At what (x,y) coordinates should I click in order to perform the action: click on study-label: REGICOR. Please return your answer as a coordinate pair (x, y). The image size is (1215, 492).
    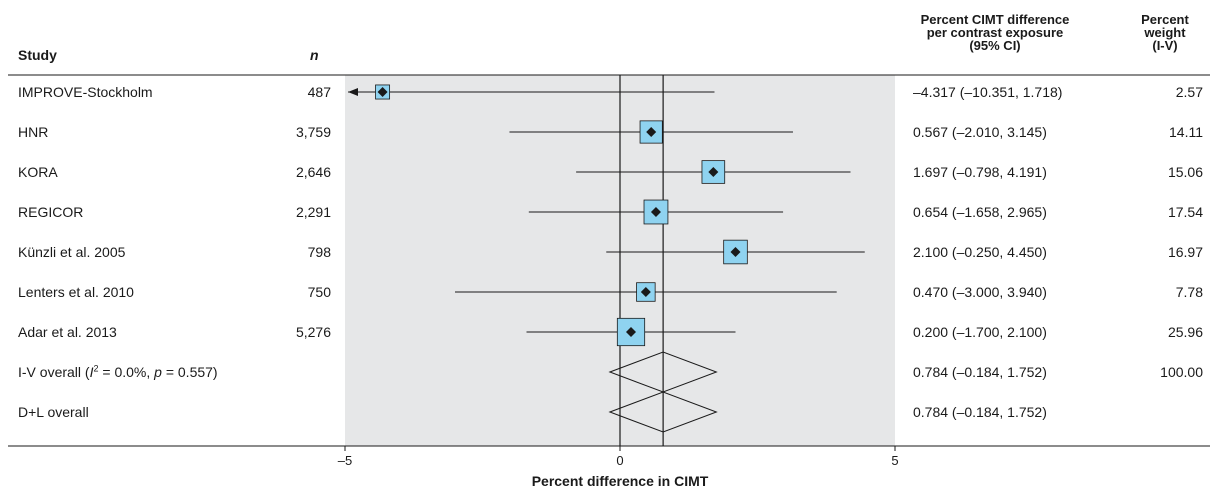
    Looking at the image, I should click on (51, 212).